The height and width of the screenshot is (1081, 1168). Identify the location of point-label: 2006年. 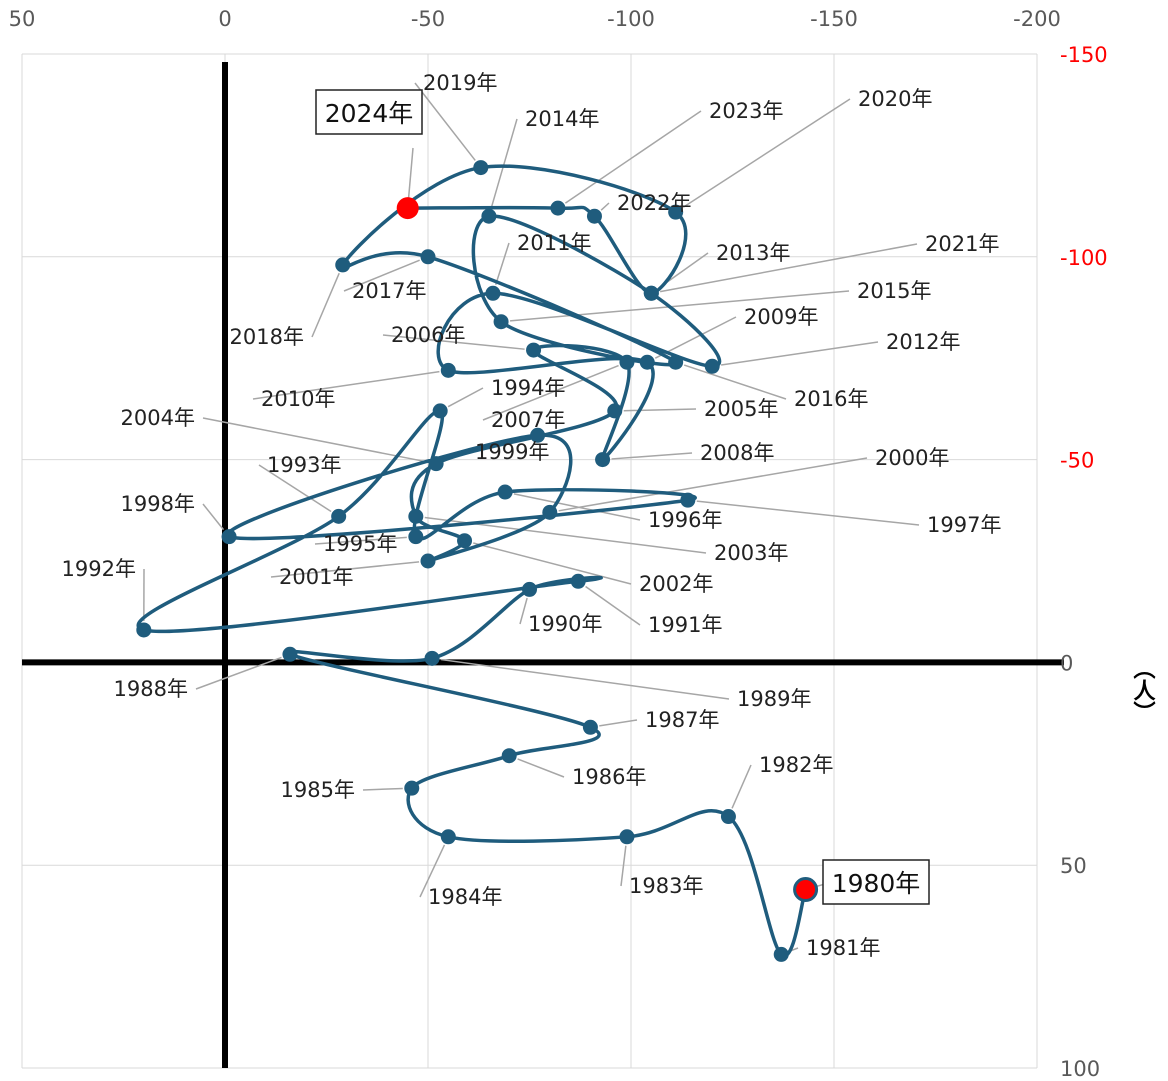
(428, 335).